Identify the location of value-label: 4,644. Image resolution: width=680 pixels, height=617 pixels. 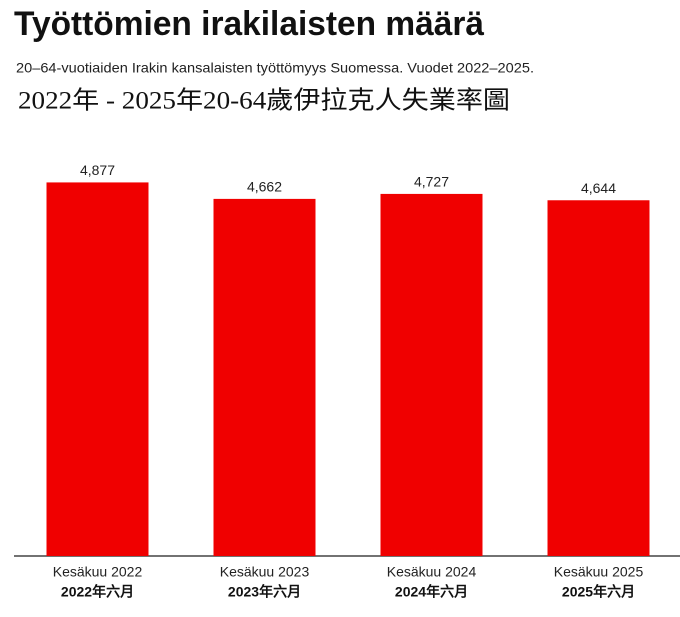
(598, 188).